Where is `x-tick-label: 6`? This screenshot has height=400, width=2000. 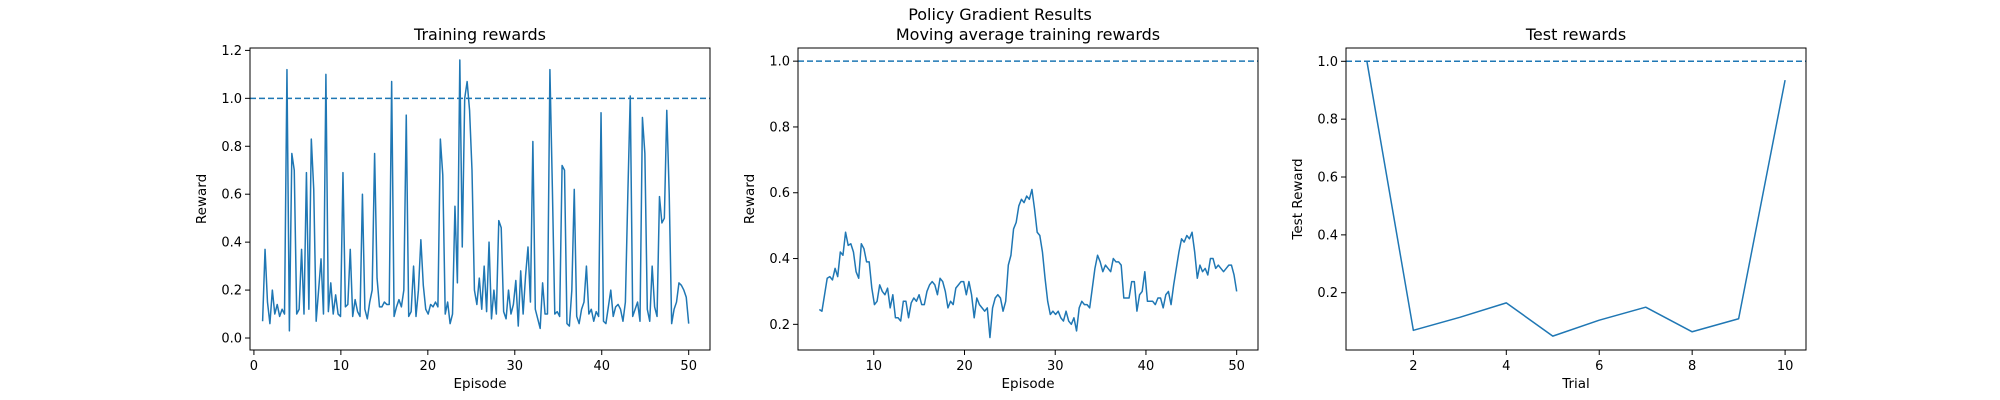 x-tick-label: 6 is located at coordinates (1599, 366).